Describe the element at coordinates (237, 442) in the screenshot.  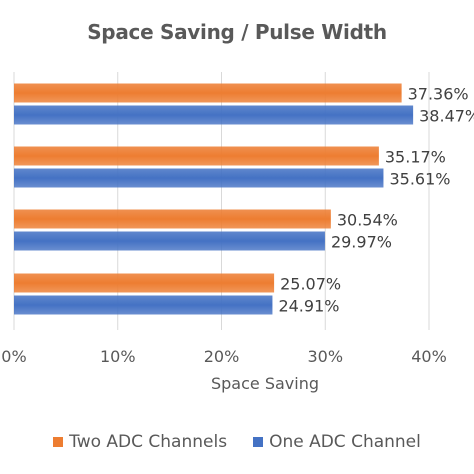
I see `legend: Two ADC Channels One ADC Channel` at that location.